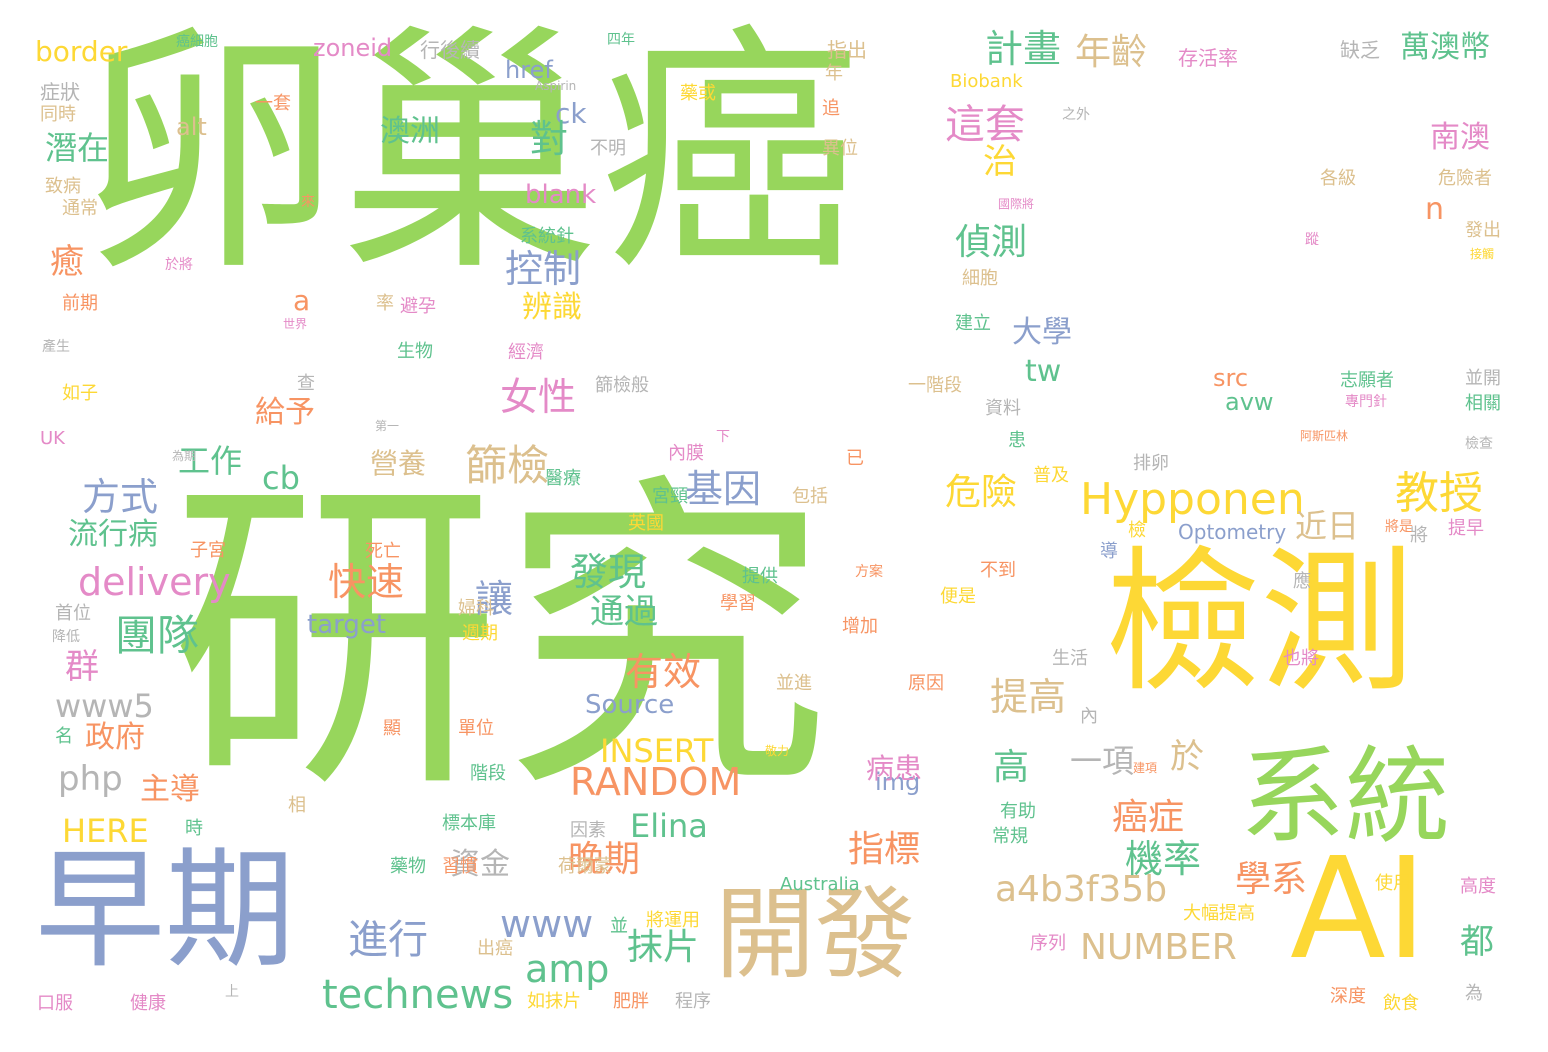 This screenshot has height=1052, width=1548. What do you see at coordinates (1109, 551) in the screenshot?
I see `word-175: 導` at bounding box center [1109, 551].